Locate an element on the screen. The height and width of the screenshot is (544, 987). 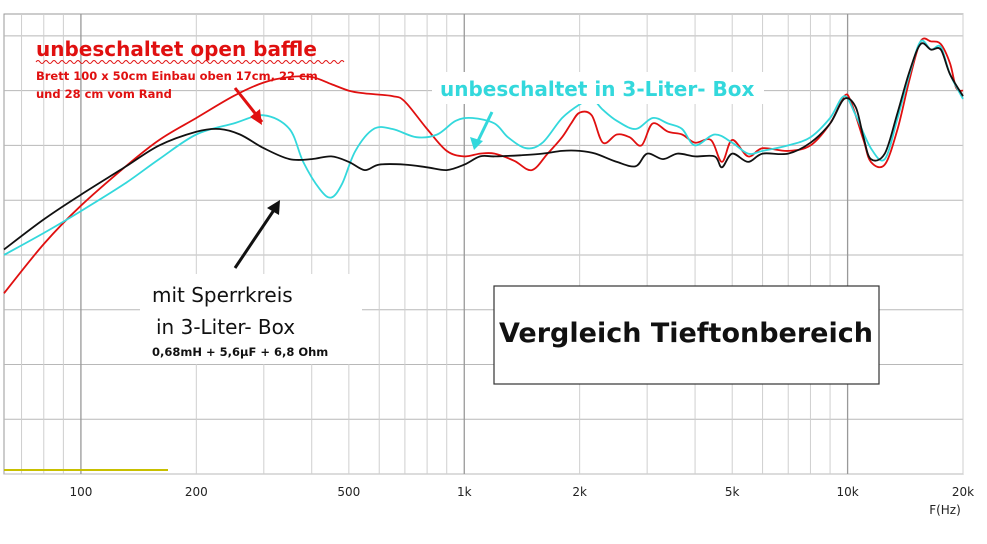
title-box-frame is located at coordinates (686, 335).